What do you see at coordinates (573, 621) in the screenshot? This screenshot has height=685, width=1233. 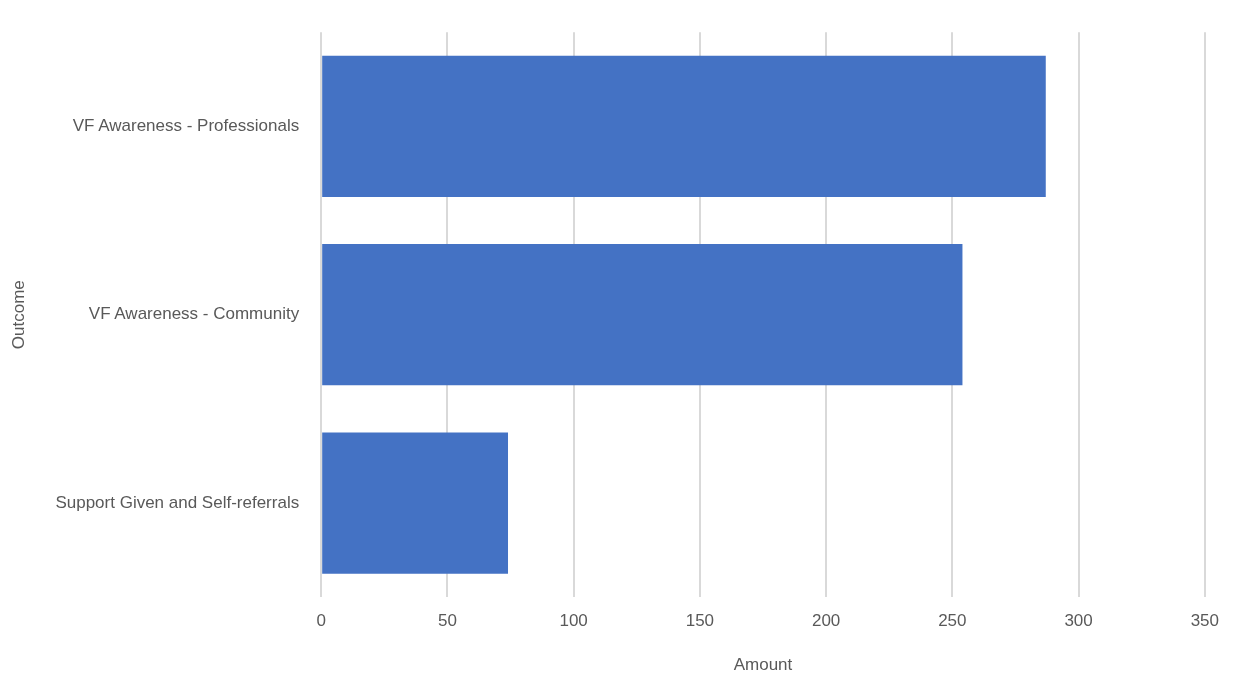 I see `x-tick-label: 100` at bounding box center [573, 621].